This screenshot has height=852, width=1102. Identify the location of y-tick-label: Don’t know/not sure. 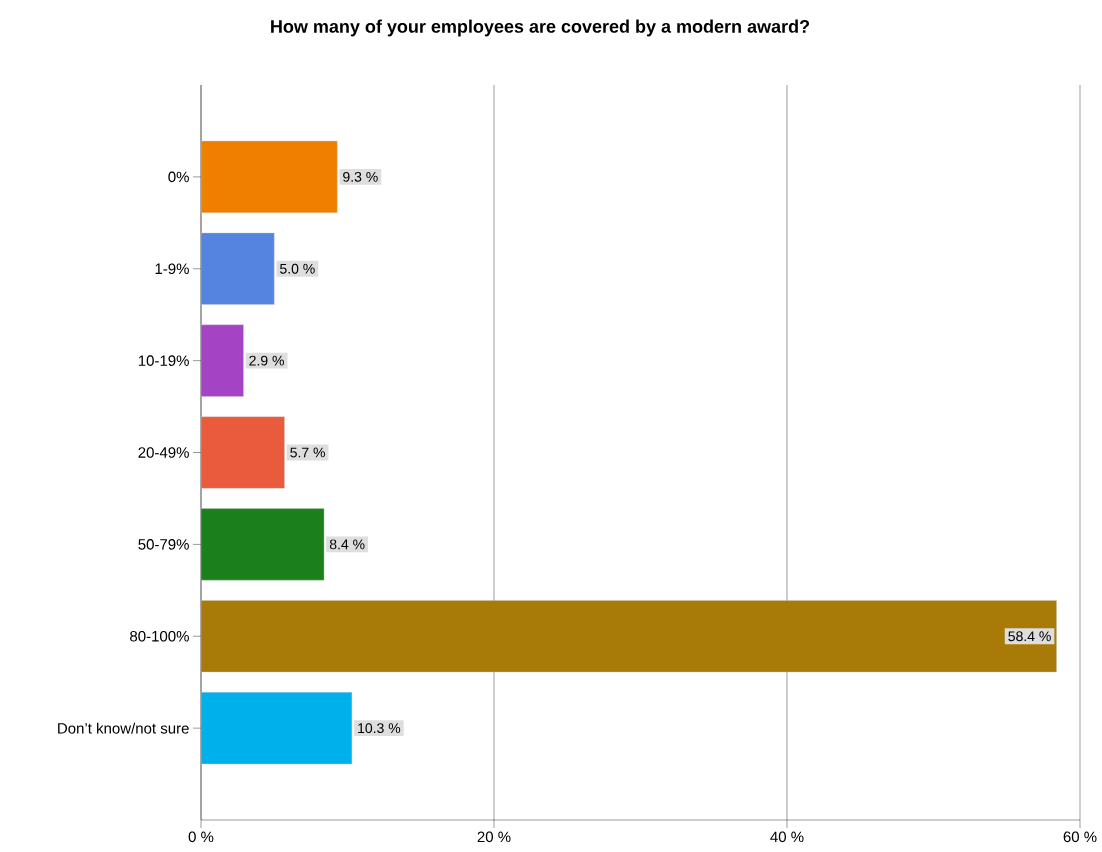
(123, 728).